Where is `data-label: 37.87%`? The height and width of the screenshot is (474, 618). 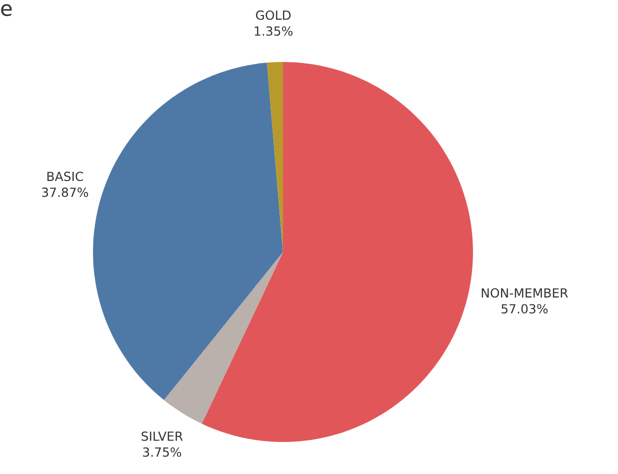
data-label: 37.87% is located at coordinates (65, 193).